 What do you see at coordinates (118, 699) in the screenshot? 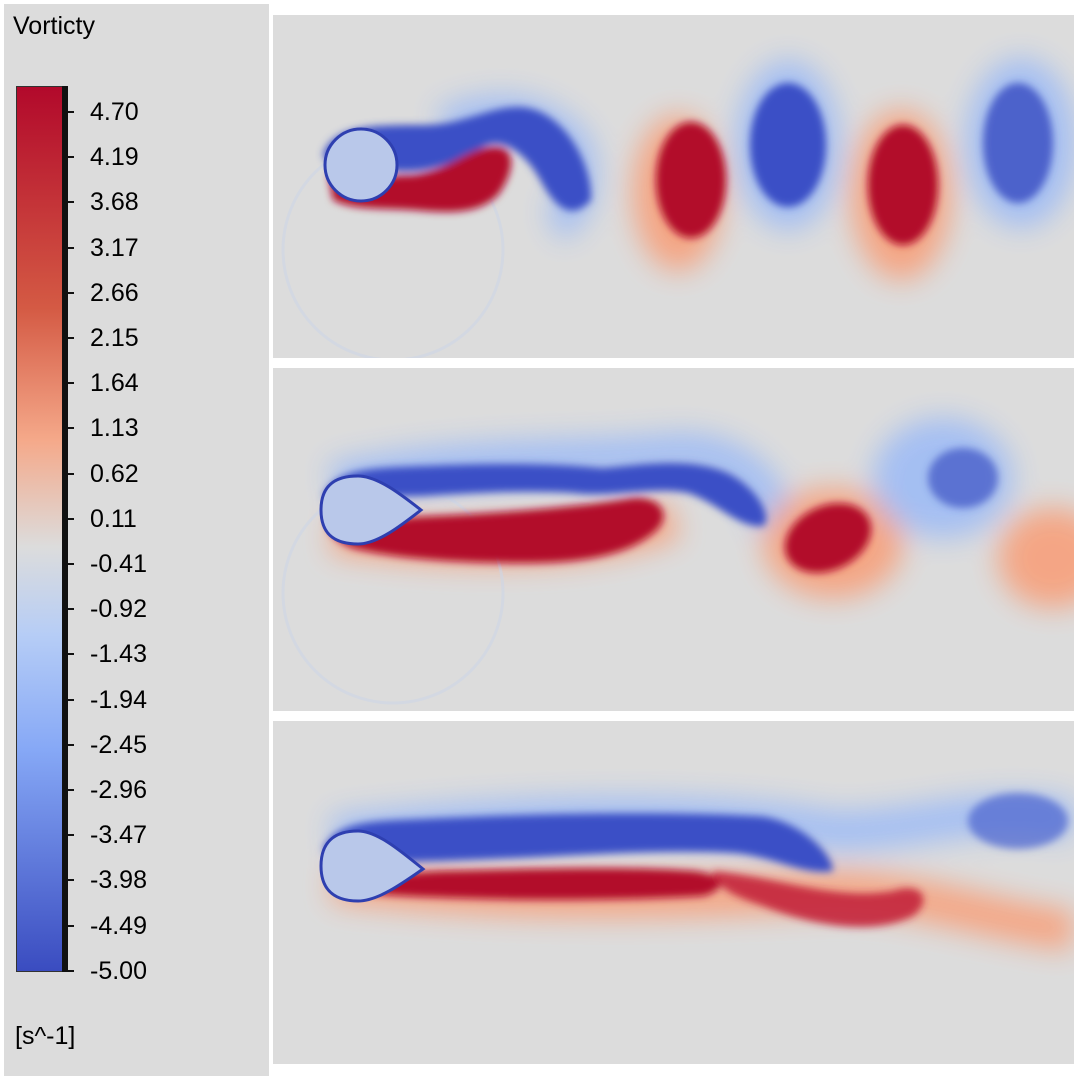
I see `colorbar-tick-label: -1.94` at bounding box center [118, 699].